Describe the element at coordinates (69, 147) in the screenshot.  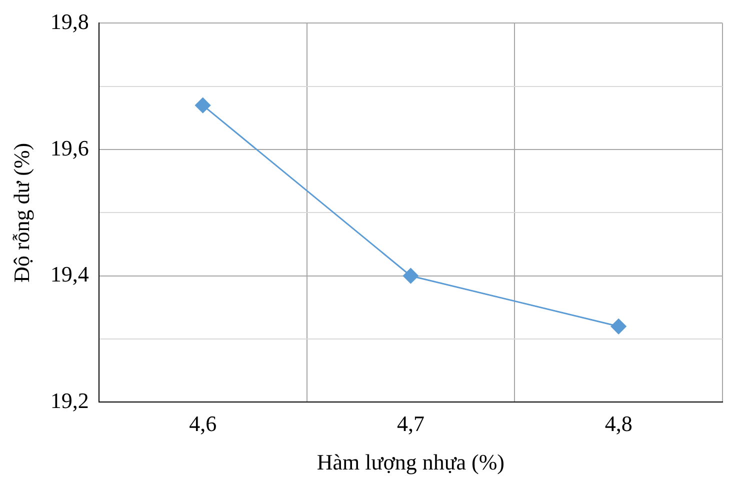
I see `y-tick-label: 19,6` at that location.